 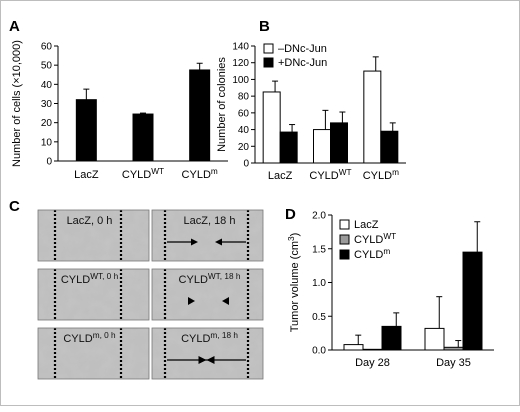 I want to click on legend-label: CYLDm, so click(x=372, y=254).